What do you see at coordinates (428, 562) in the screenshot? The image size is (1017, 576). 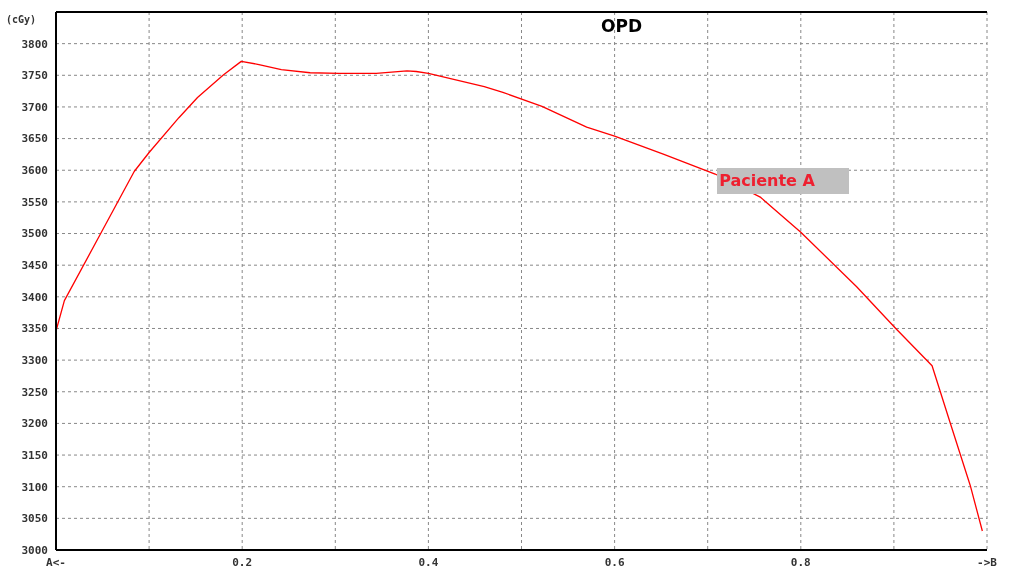 I see `x-tick-label: 0.4` at bounding box center [428, 562].